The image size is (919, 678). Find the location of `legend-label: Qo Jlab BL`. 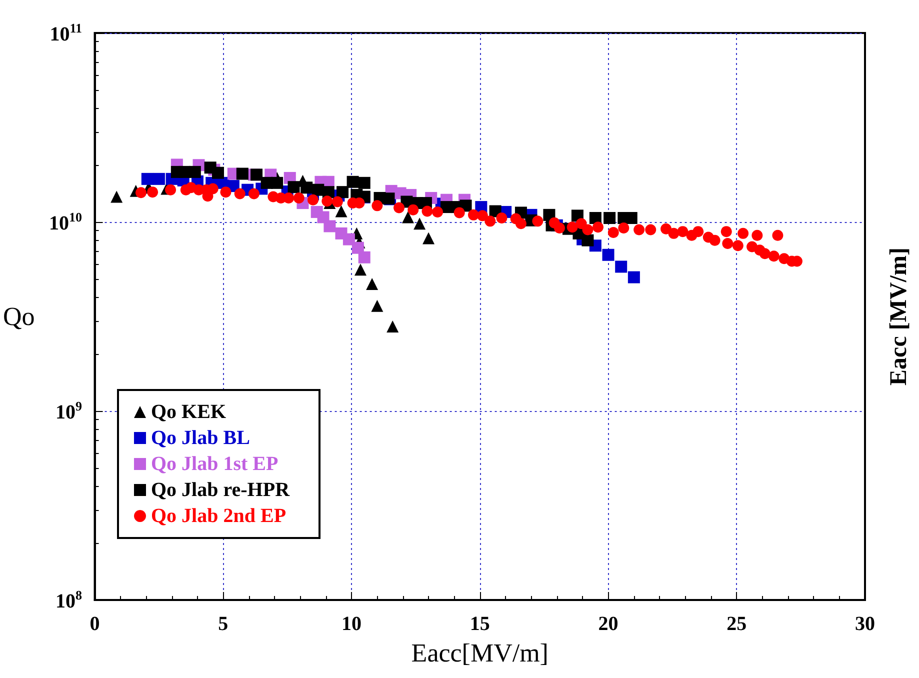

legend-label: Qo Jlab BL is located at coordinates (200, 438).